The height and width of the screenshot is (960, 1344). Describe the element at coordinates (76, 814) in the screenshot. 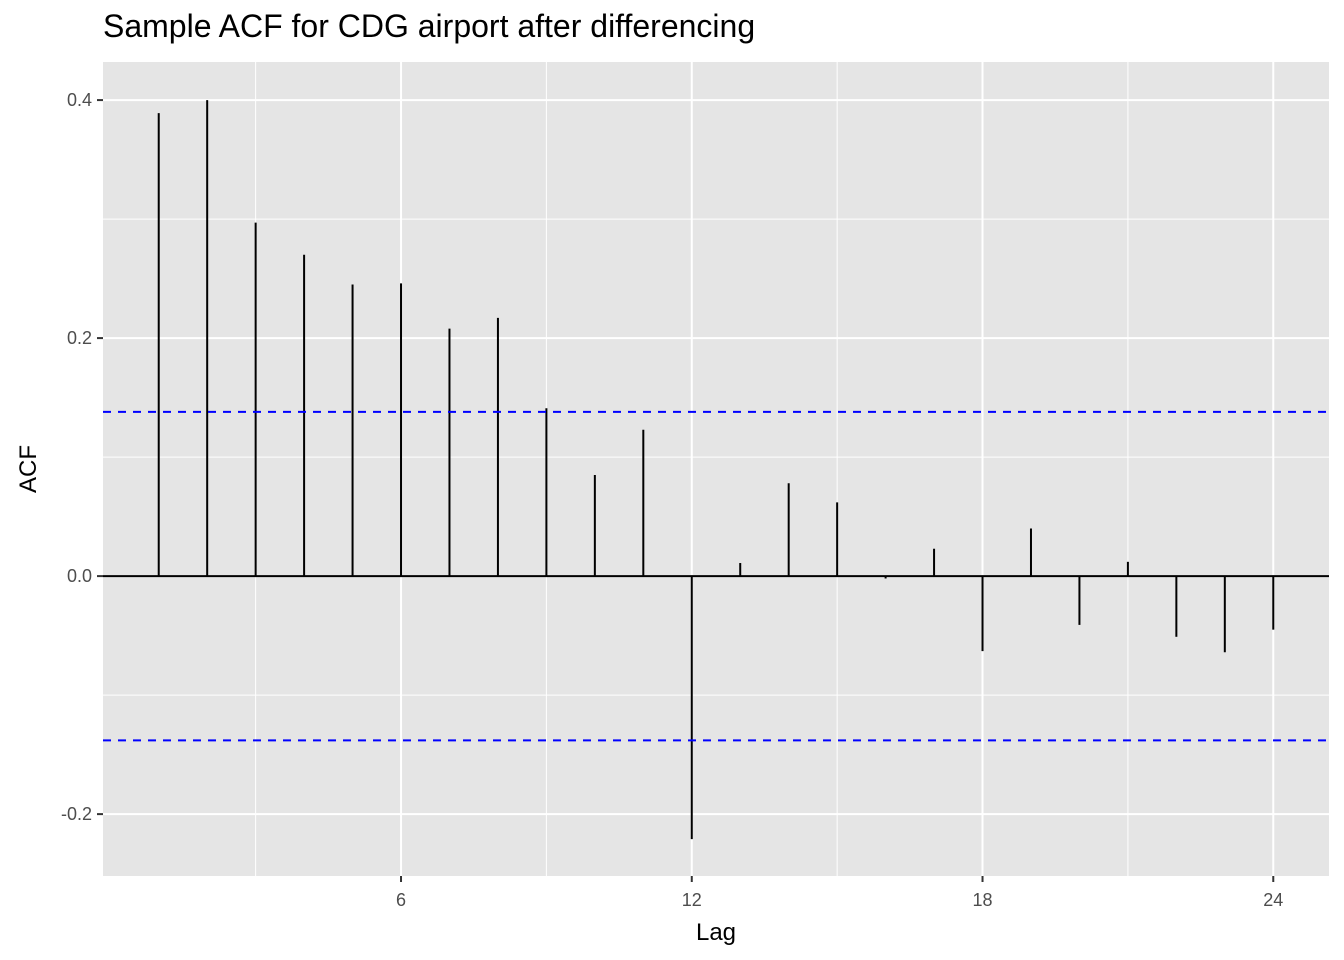

I see `y-tick-label: -0.2` at that location.